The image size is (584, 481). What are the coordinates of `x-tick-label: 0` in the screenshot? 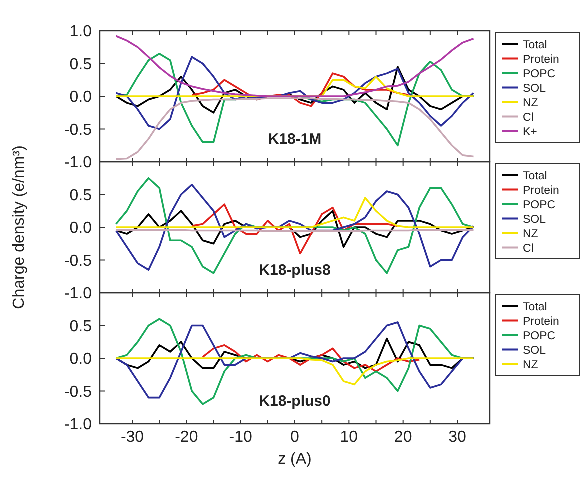 It's located at (295, 437).